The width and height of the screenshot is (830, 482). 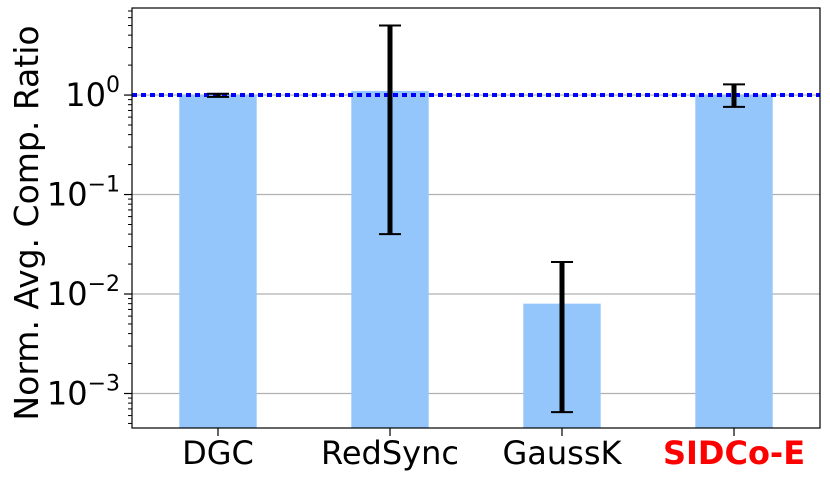 What do you see at coordinates (26, 222) in the screenshot?
I see `y-axis-label: Norm. Avg. Comp. Ratio` at bounding box center [26, 222].